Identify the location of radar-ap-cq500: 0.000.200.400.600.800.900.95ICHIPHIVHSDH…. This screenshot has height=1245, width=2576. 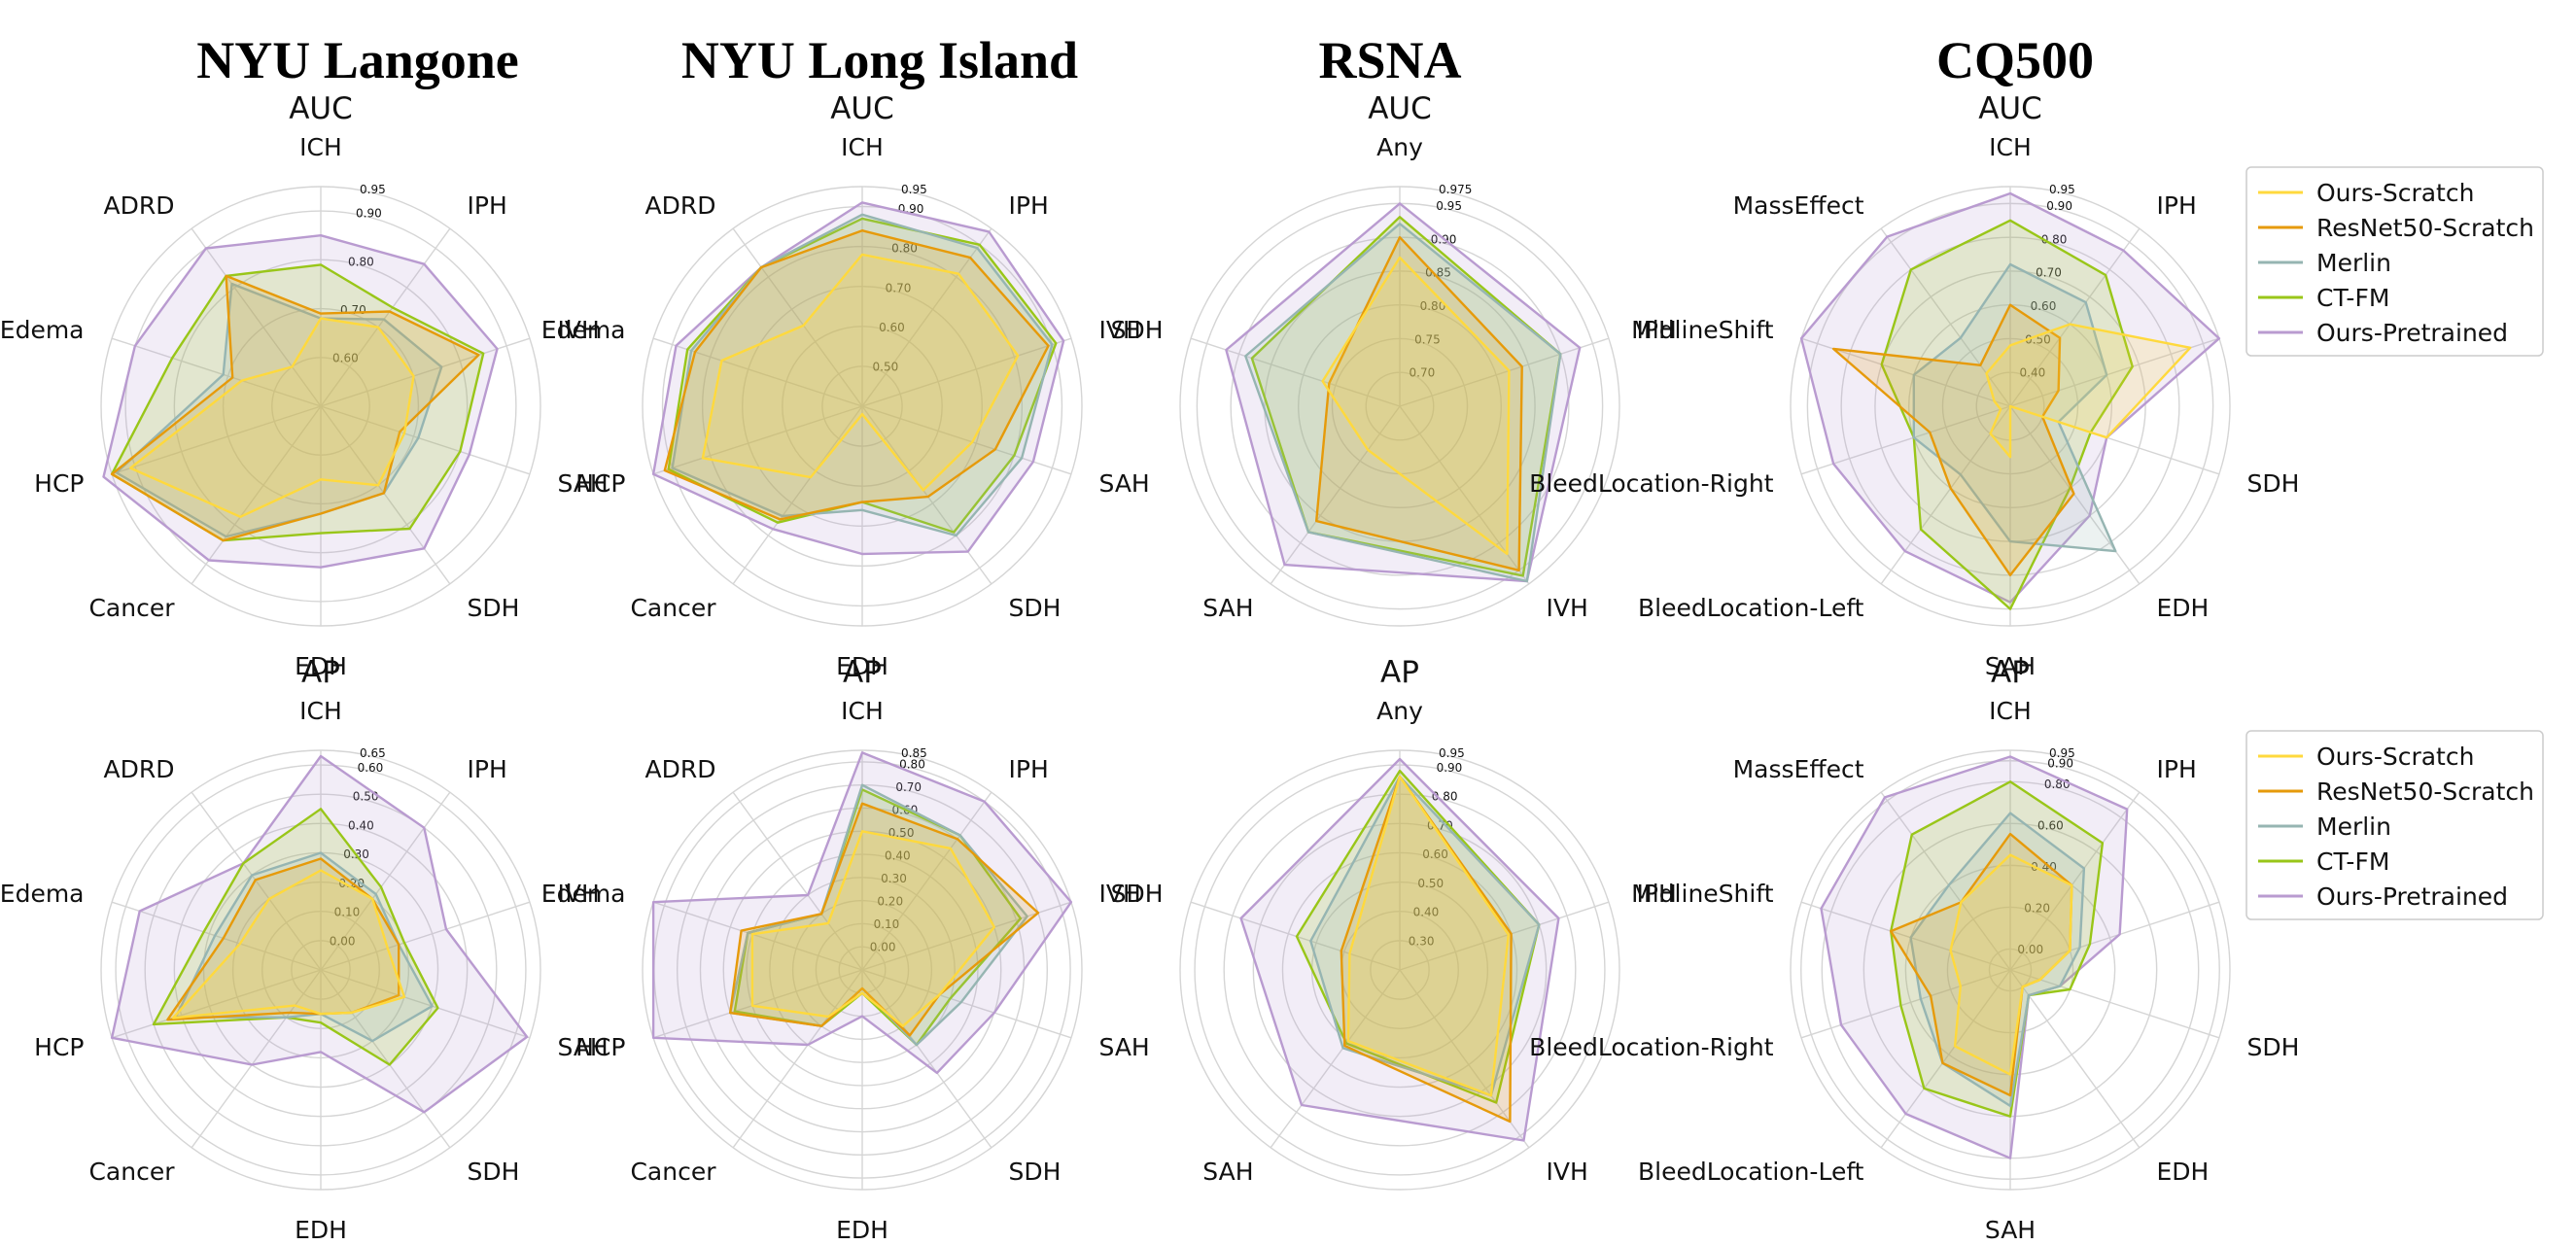
(1914, 949).